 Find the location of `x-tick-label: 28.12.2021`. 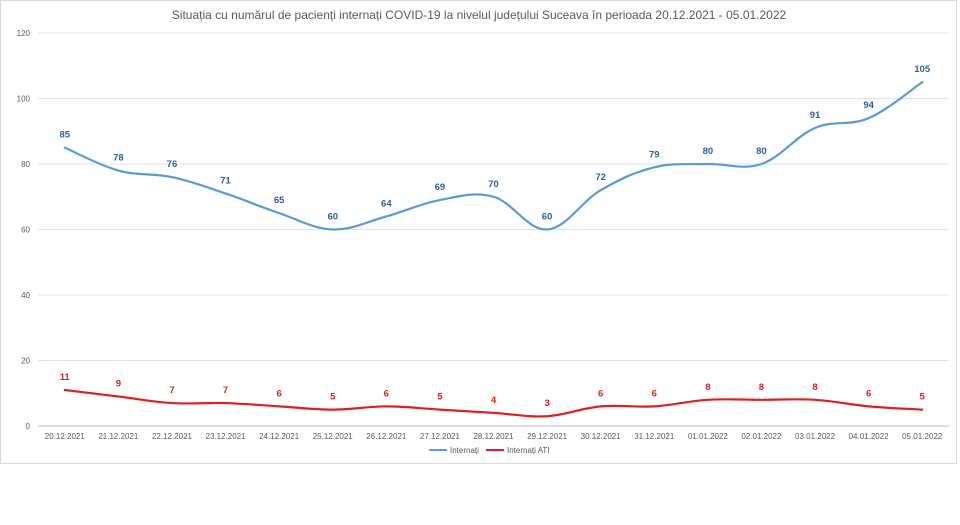

x-tick-label: 28.12.2021 is located at coordinates (493, 436).